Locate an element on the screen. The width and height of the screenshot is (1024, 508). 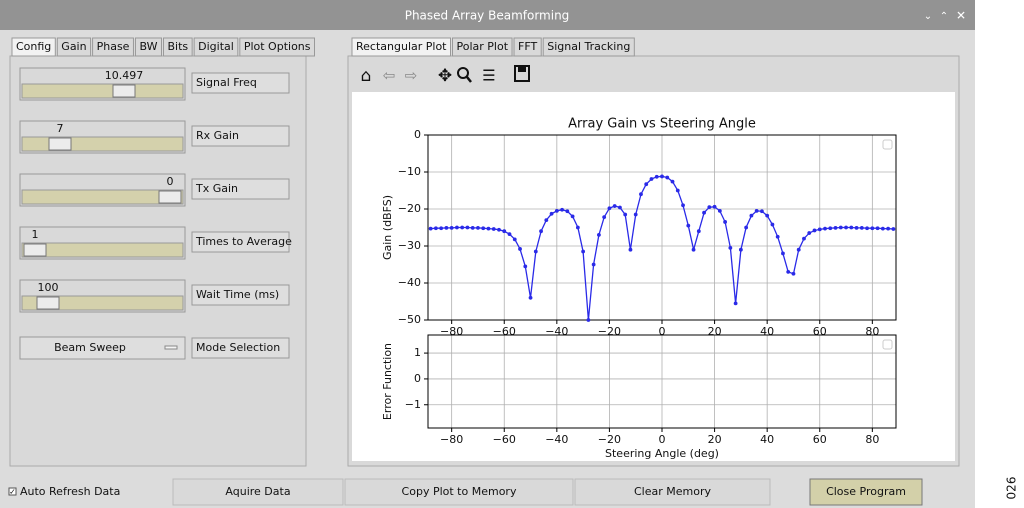
button-label: Copy Plot to Memory is located at coordinates (459, 491).